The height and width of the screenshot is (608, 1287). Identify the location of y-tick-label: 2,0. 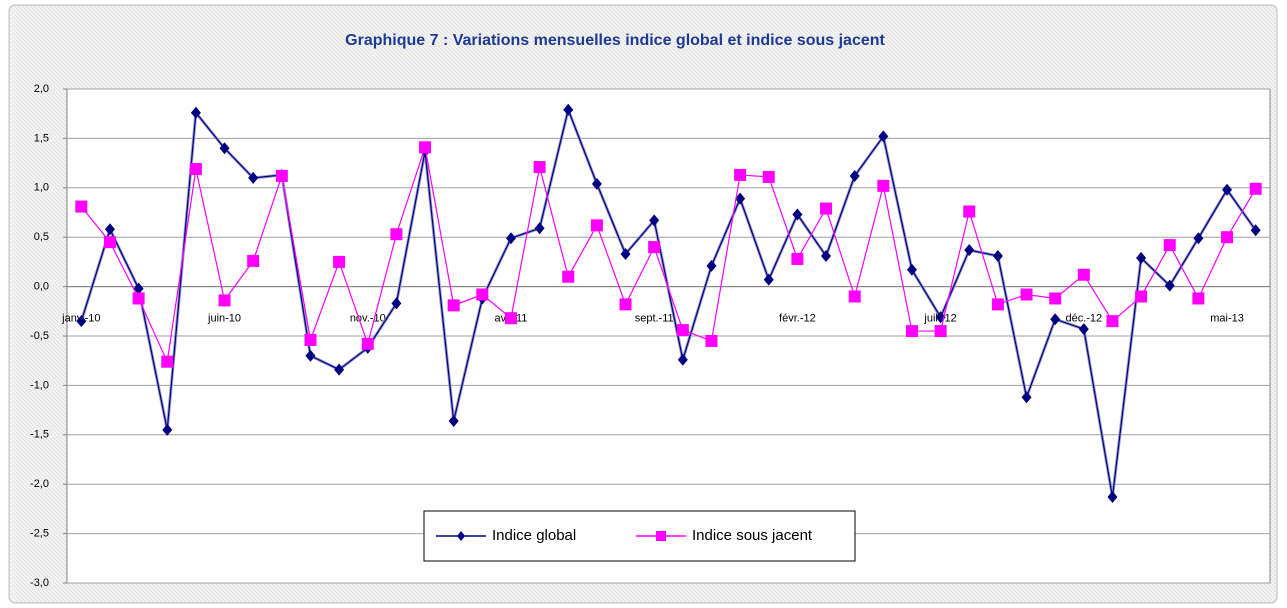
(41, 89).